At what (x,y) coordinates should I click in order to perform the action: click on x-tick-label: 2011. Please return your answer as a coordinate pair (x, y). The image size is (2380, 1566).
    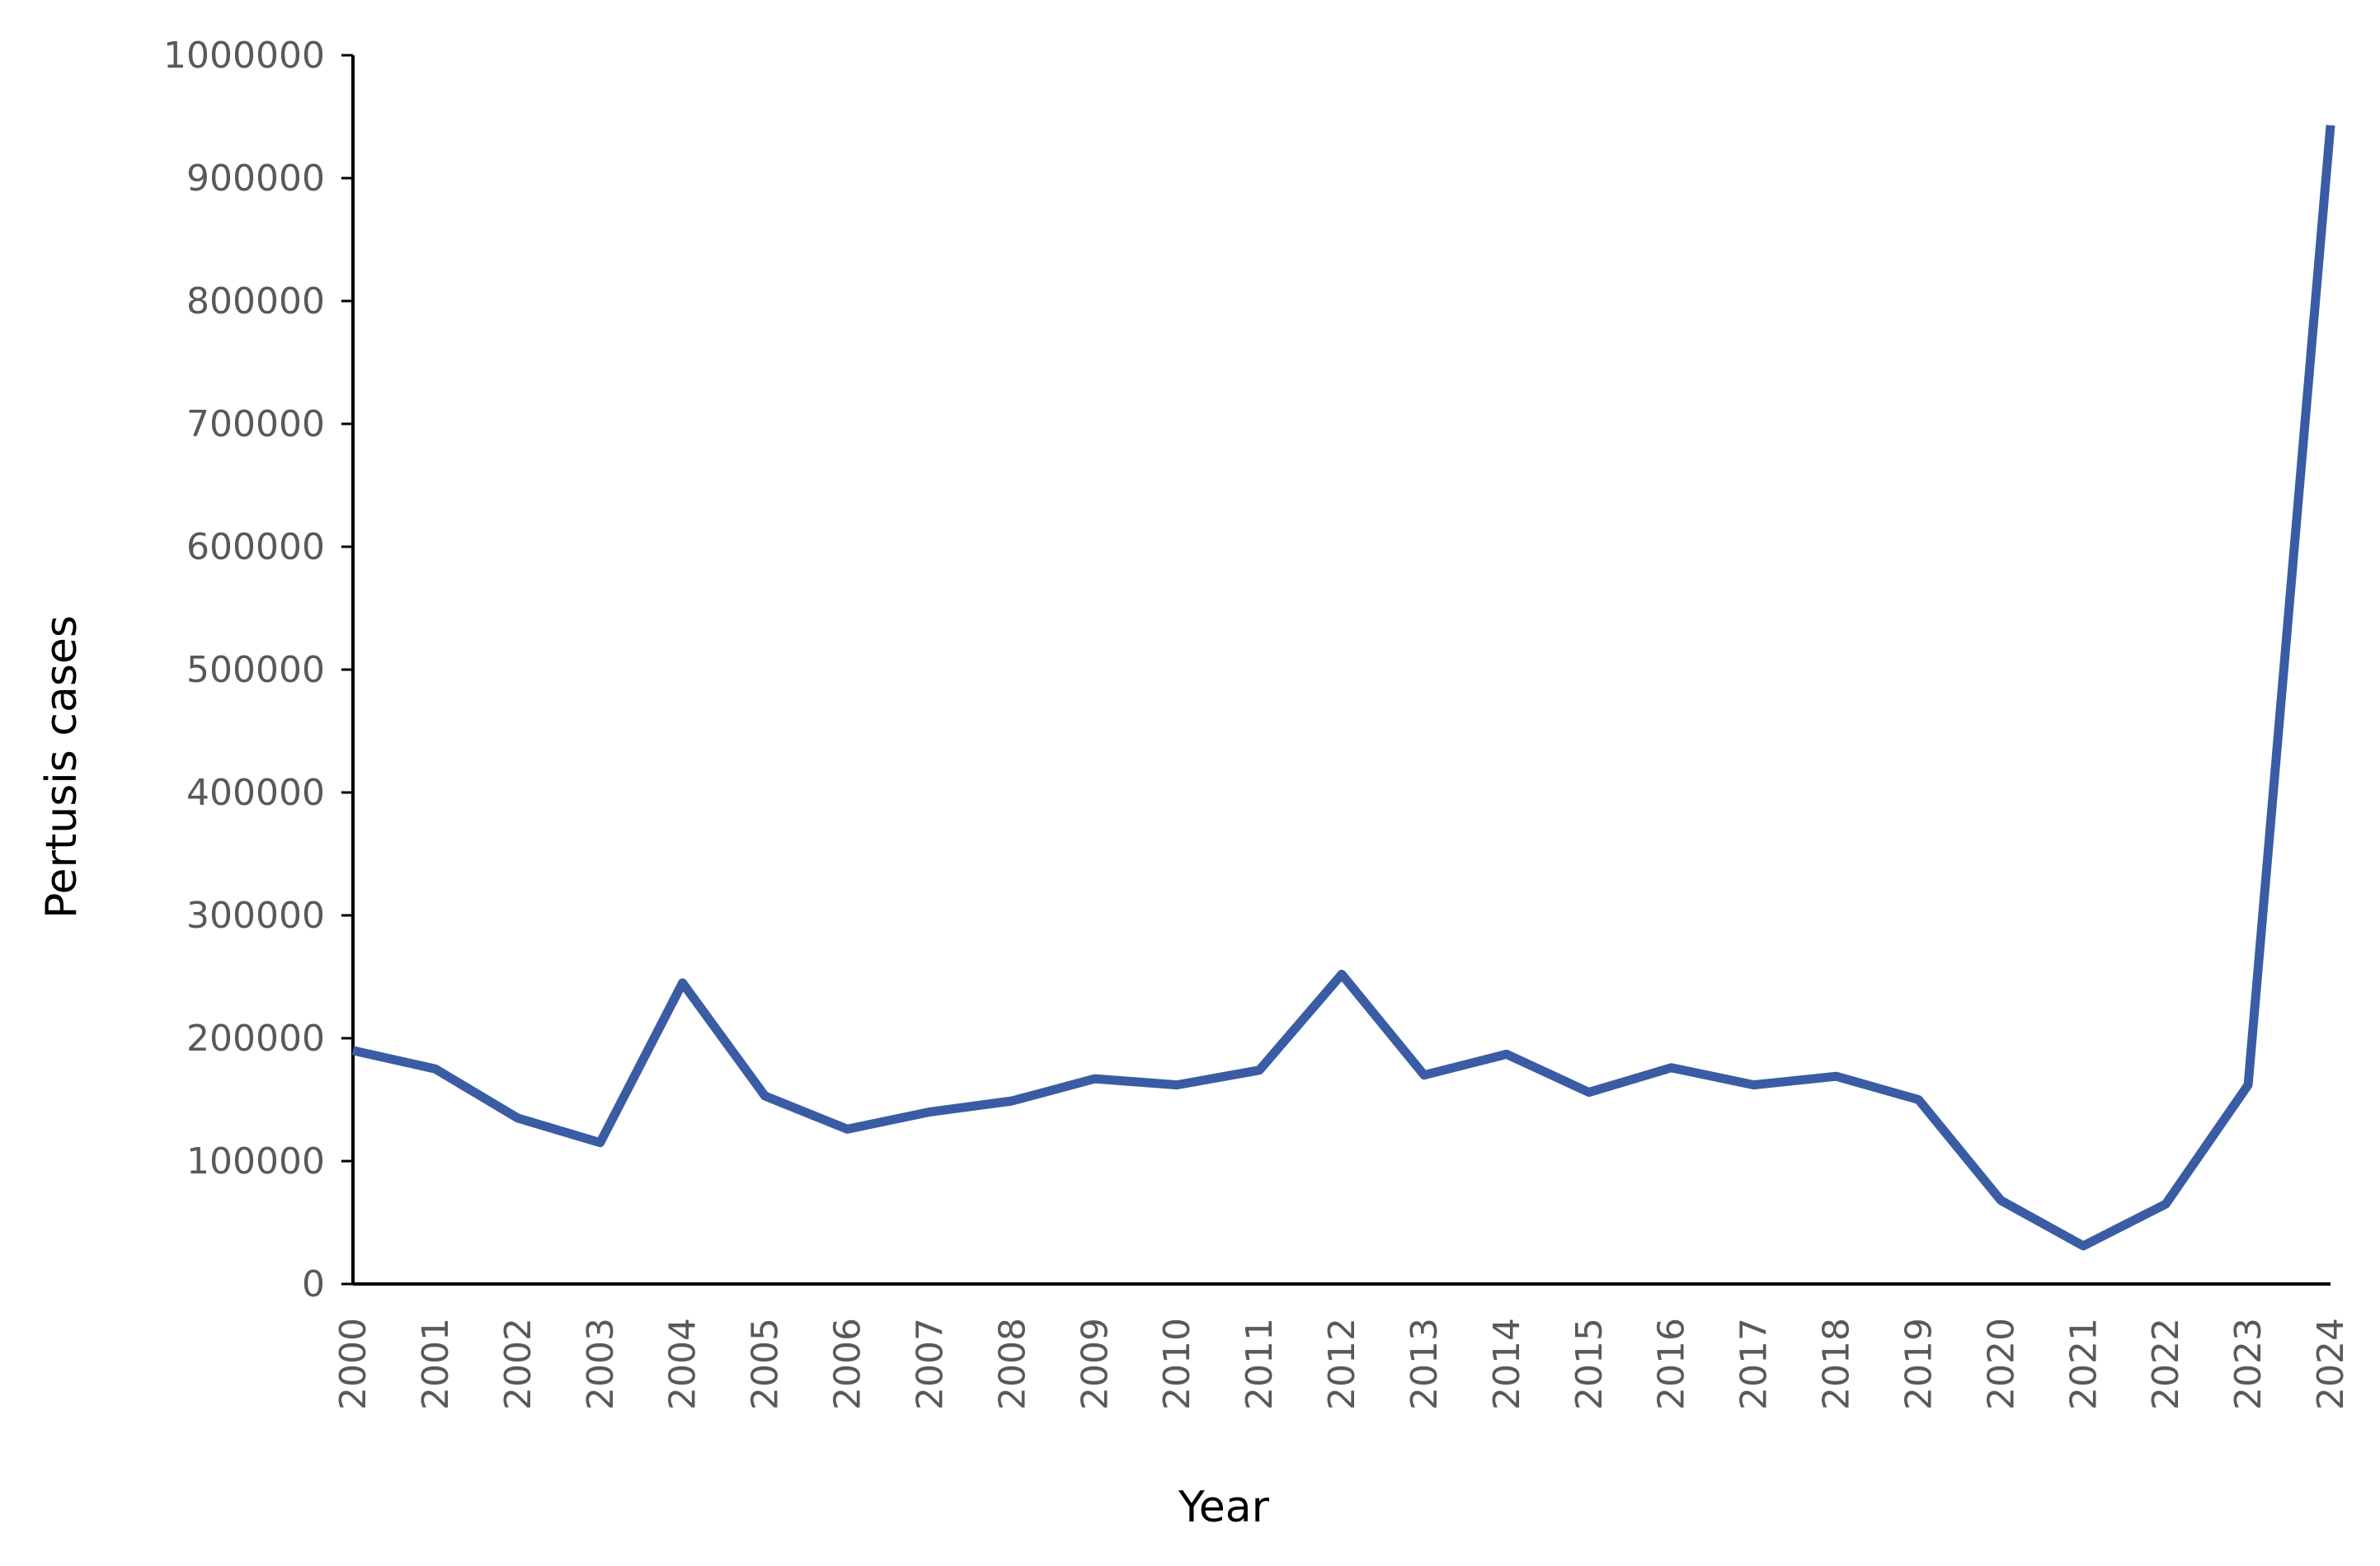
    Looking at the image, I should click on (1260, 1364).